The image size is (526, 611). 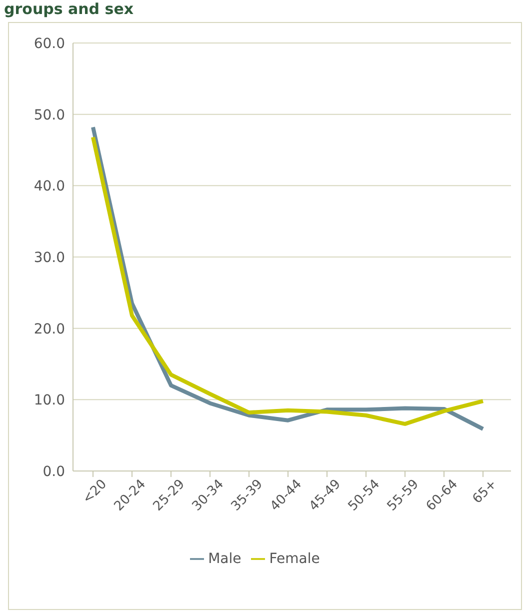 What do you see at coordinates (294, 559) in the screenshot?
I see `legend-label: Female` at bounding box center [294, 559].